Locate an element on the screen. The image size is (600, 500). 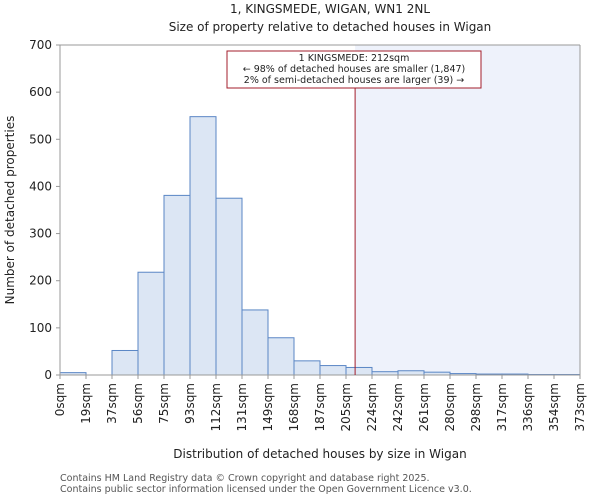
bar-168sqm is located at coordinates (307, 368).